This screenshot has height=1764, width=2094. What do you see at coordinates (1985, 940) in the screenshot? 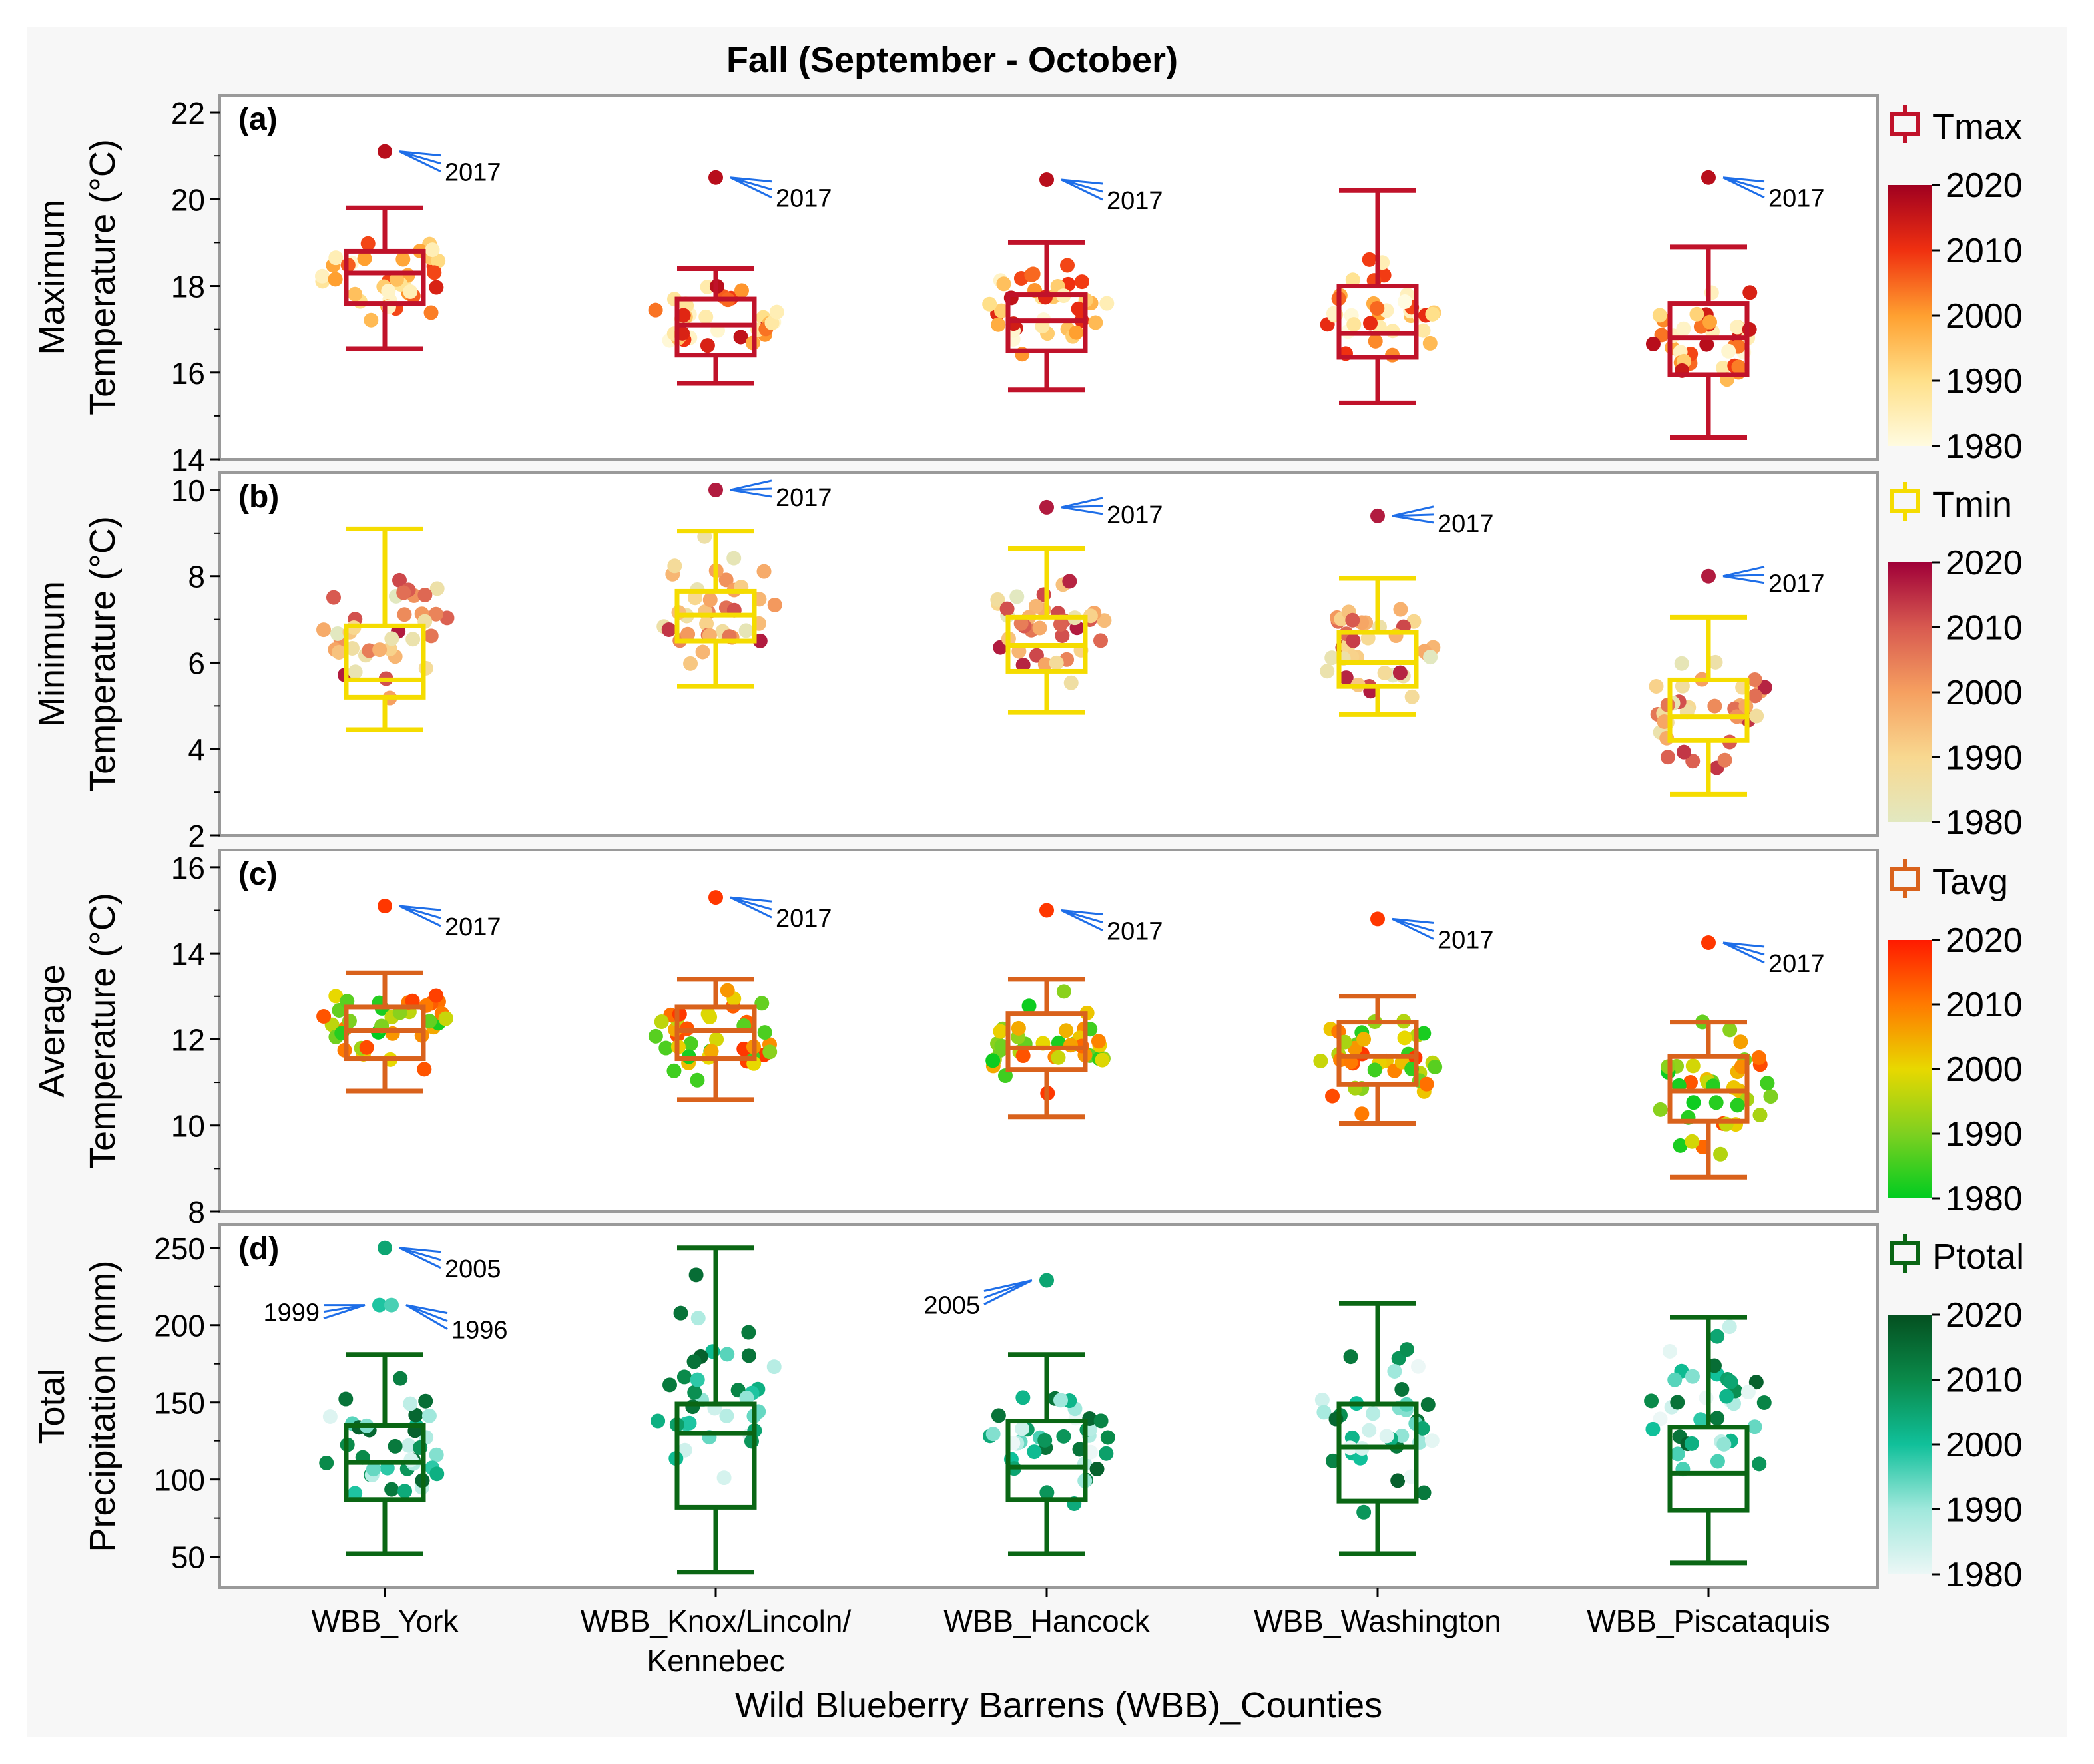
I see `legend-tick-label: 2020` at bounding box center [1985, 940].